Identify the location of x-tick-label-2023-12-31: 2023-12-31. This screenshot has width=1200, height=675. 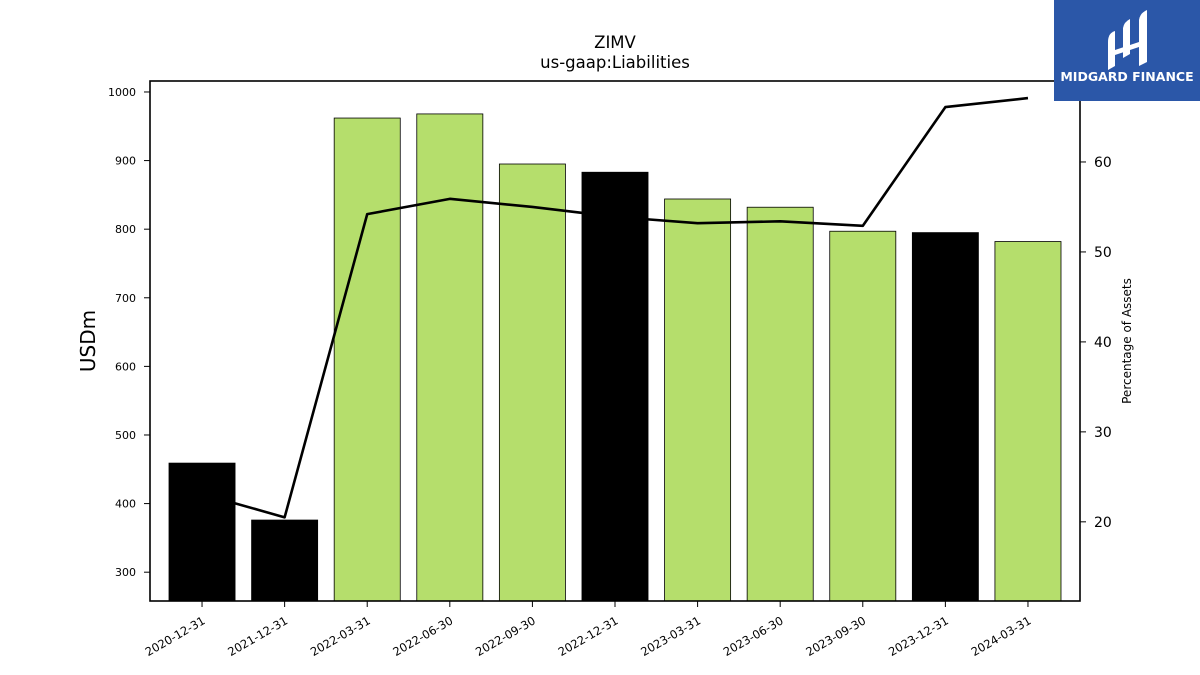
(918, 636).